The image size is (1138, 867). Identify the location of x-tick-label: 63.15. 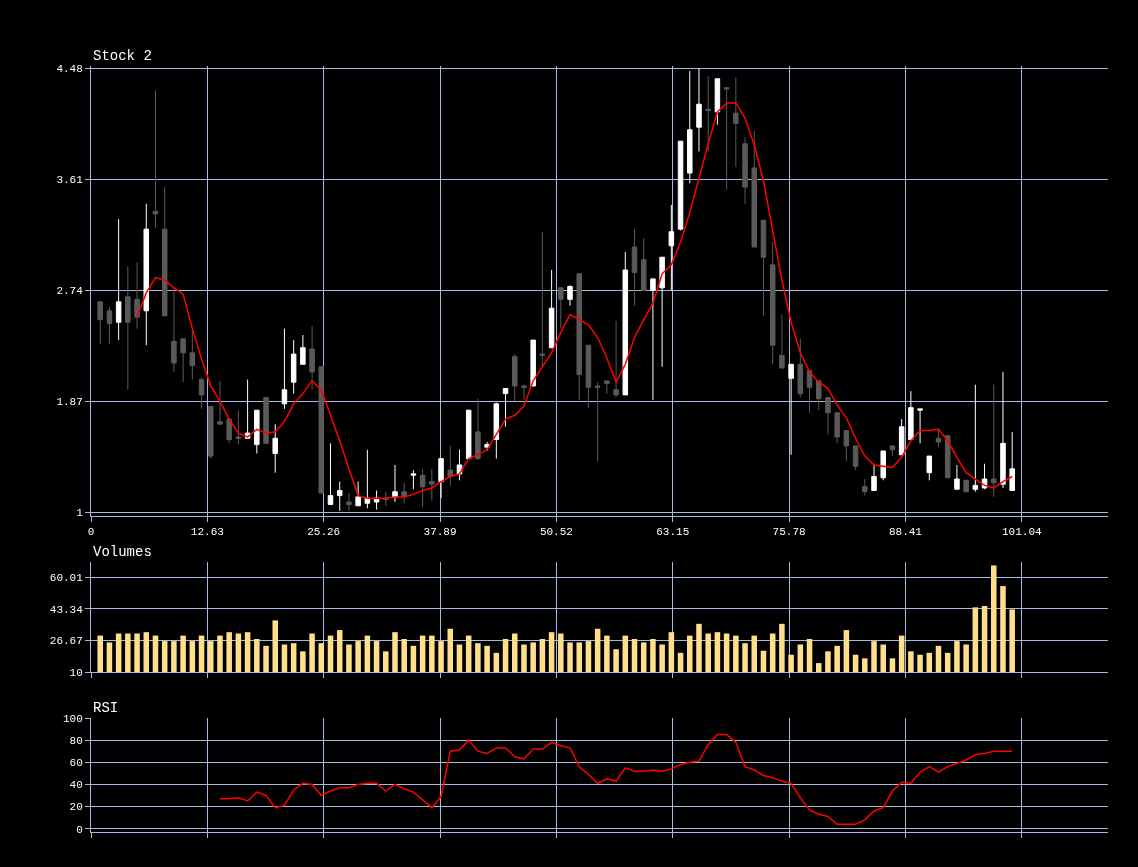
(673, 532).